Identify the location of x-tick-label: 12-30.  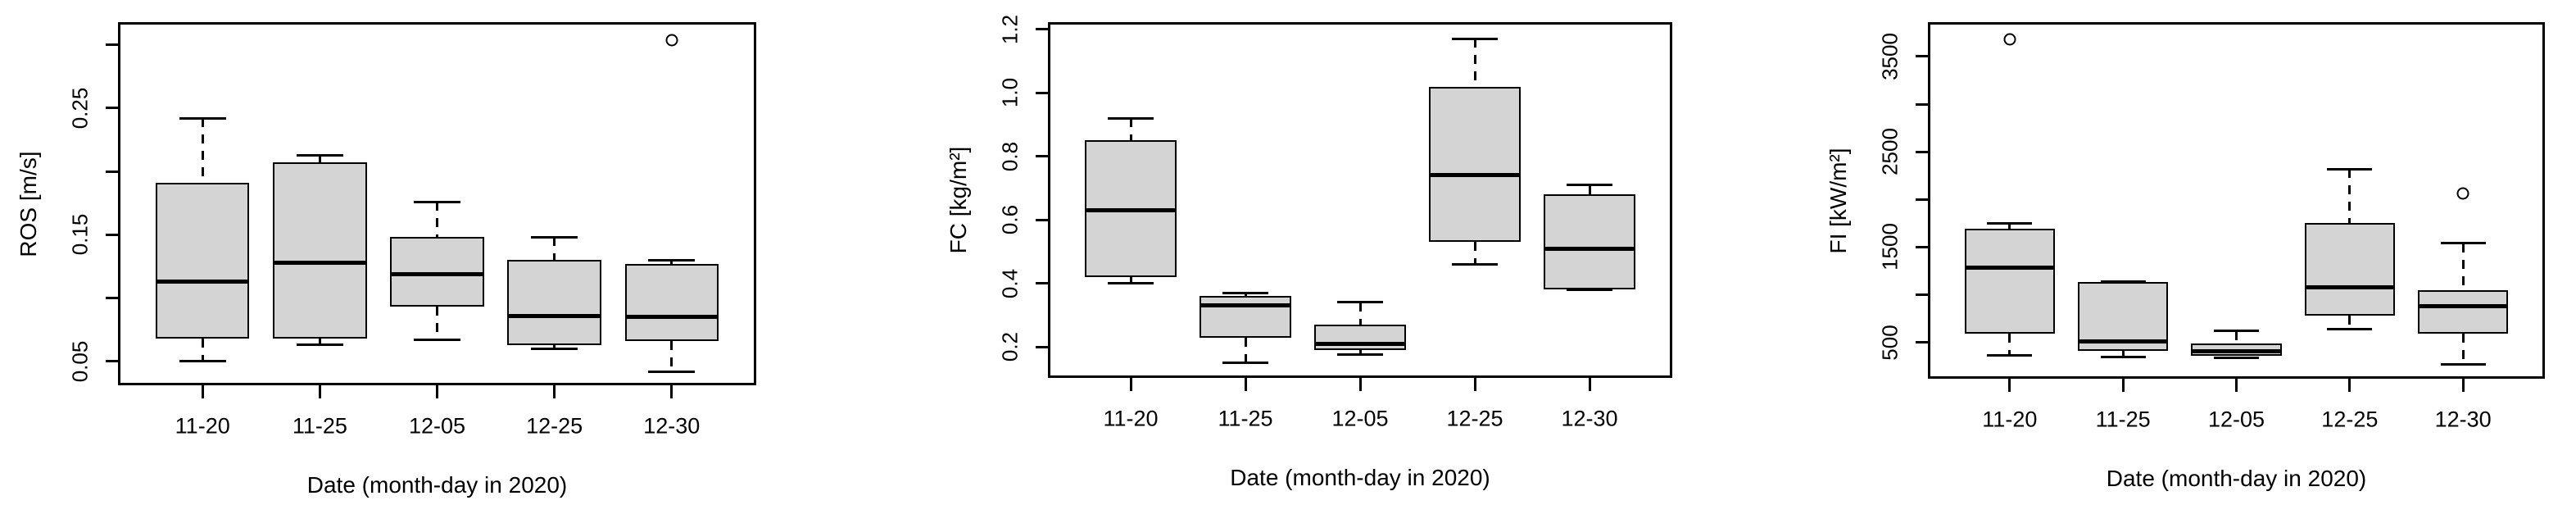
(2463, 419).